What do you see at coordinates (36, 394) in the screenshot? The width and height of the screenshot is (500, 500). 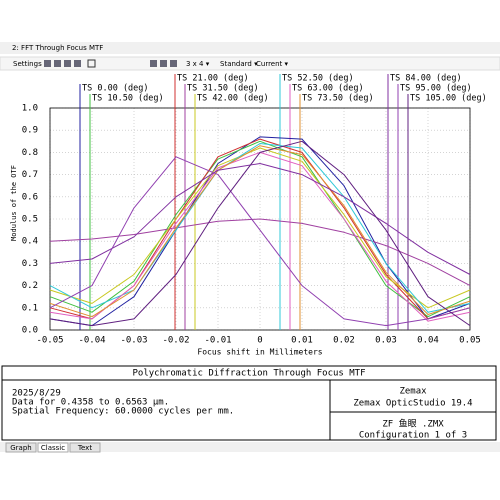 I see `info-date: 2025/8/29` at bounding box center [36, 394].